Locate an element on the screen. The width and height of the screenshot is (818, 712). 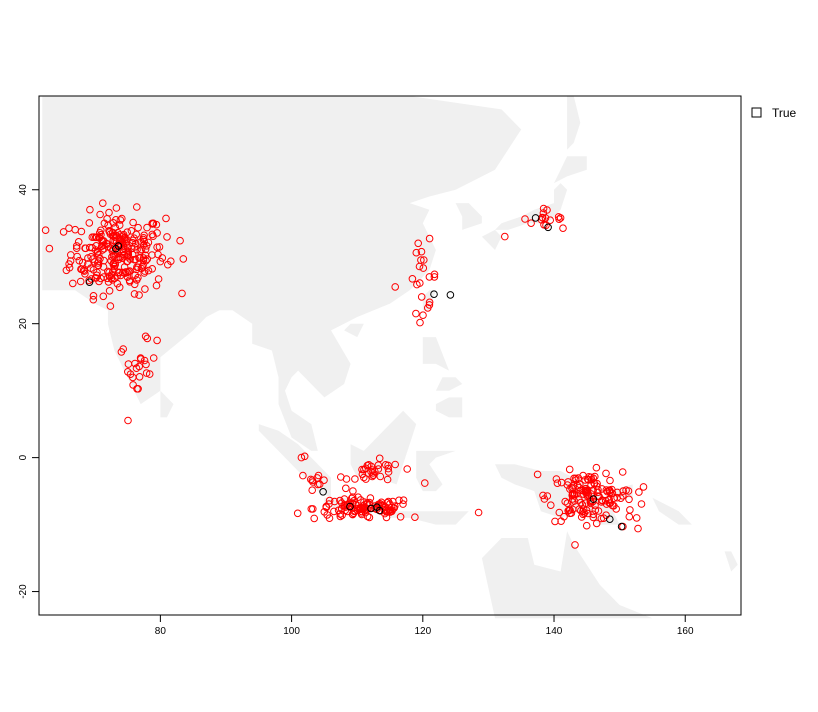
land-lesser-sunda is located at coordinates (429, 518).